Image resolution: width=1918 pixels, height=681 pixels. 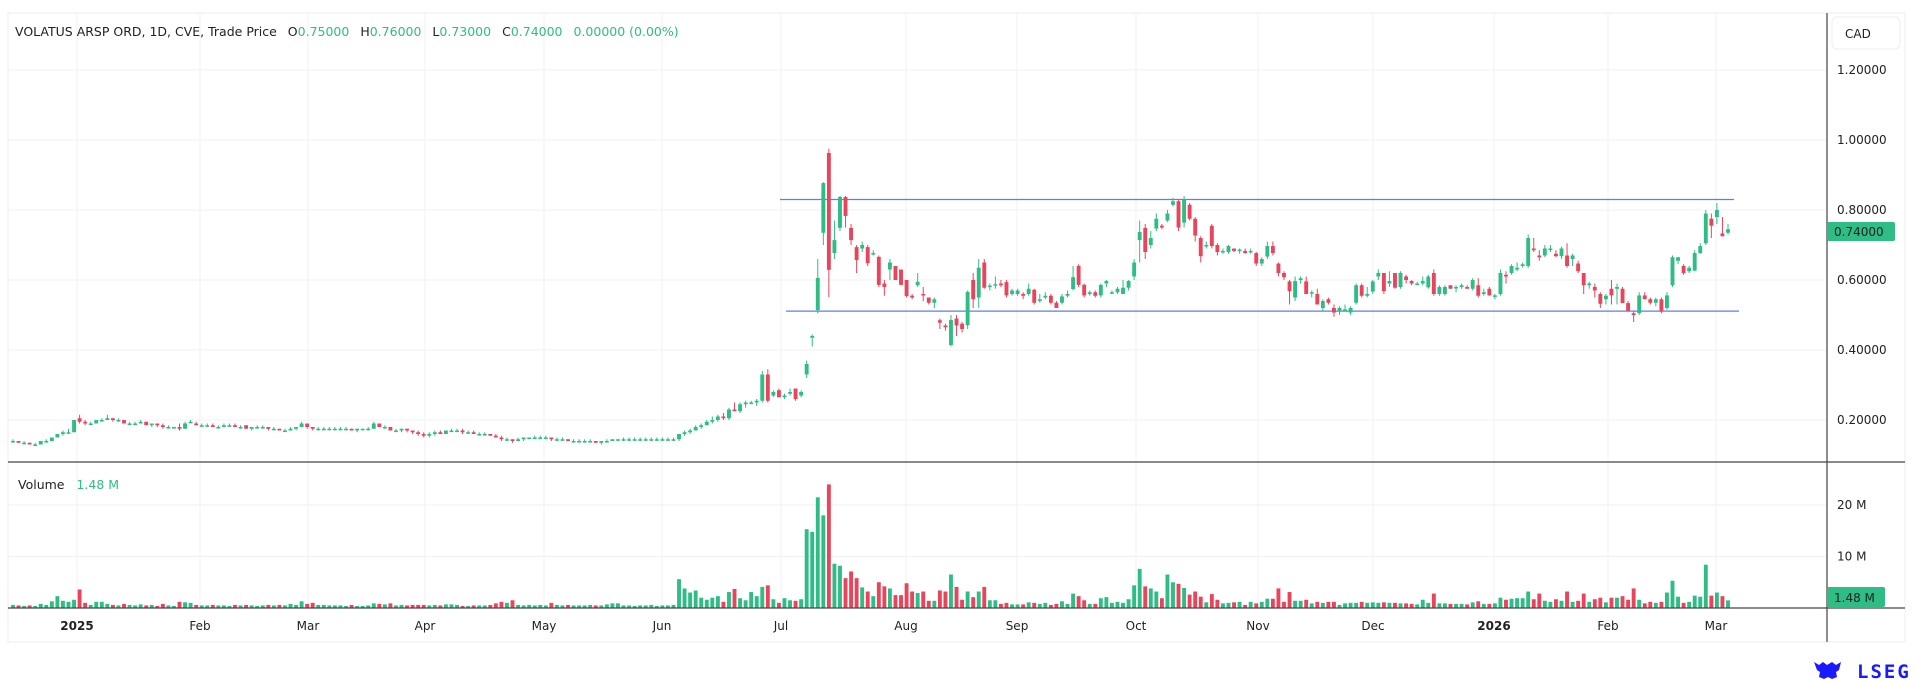 I want to click on horizontal-line-drawings, so click(x=1259, y=255).